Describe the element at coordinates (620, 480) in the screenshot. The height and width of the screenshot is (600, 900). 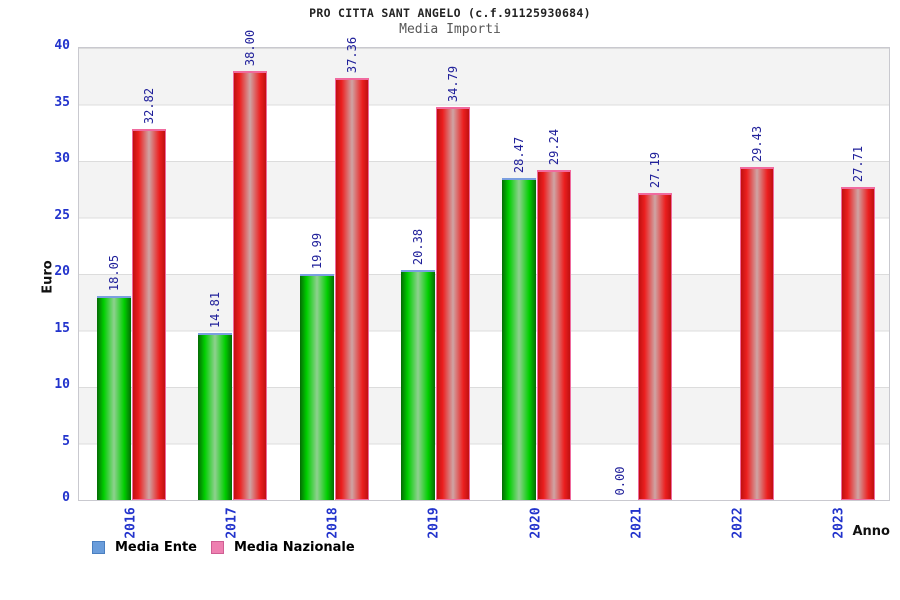
I see `value-label-media-ente-2021: 0.00` at that location.